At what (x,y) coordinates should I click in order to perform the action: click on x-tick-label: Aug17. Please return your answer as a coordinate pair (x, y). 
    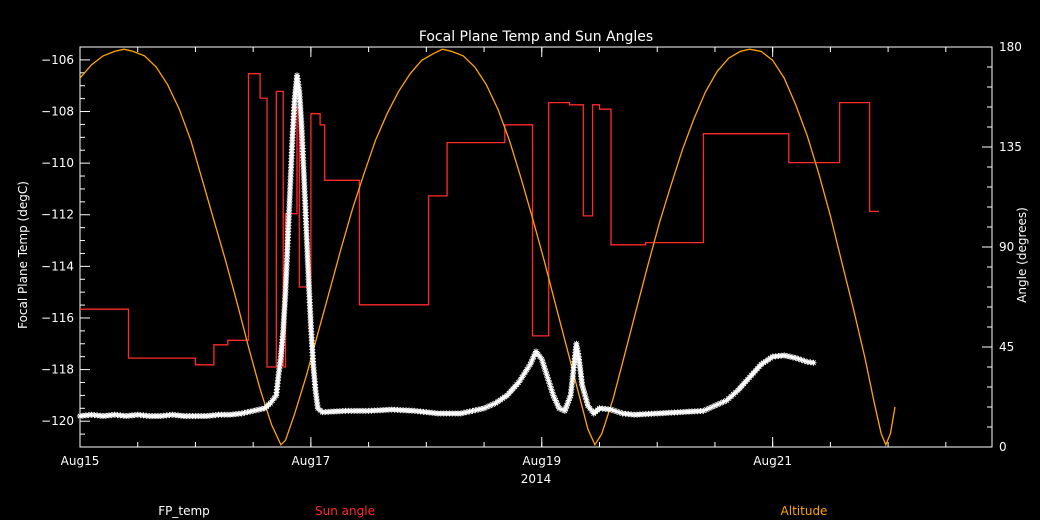
    Looking at the image, I should click on (311, 461).